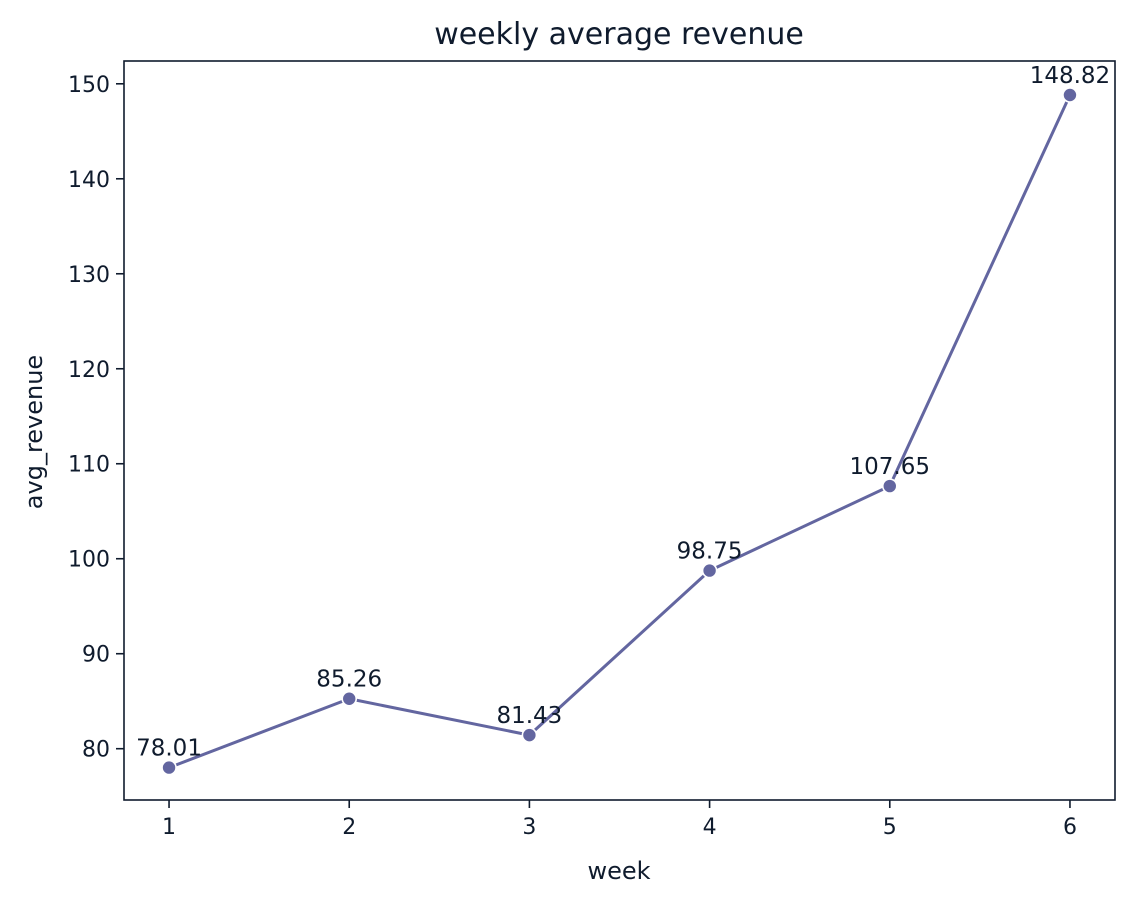 This screenshot has height=911, width=1134. Describe the element at coordinates (96, 418) in the screenshot. I see `y-axis: 80 90 100 110 120 130 140 150` at that location.